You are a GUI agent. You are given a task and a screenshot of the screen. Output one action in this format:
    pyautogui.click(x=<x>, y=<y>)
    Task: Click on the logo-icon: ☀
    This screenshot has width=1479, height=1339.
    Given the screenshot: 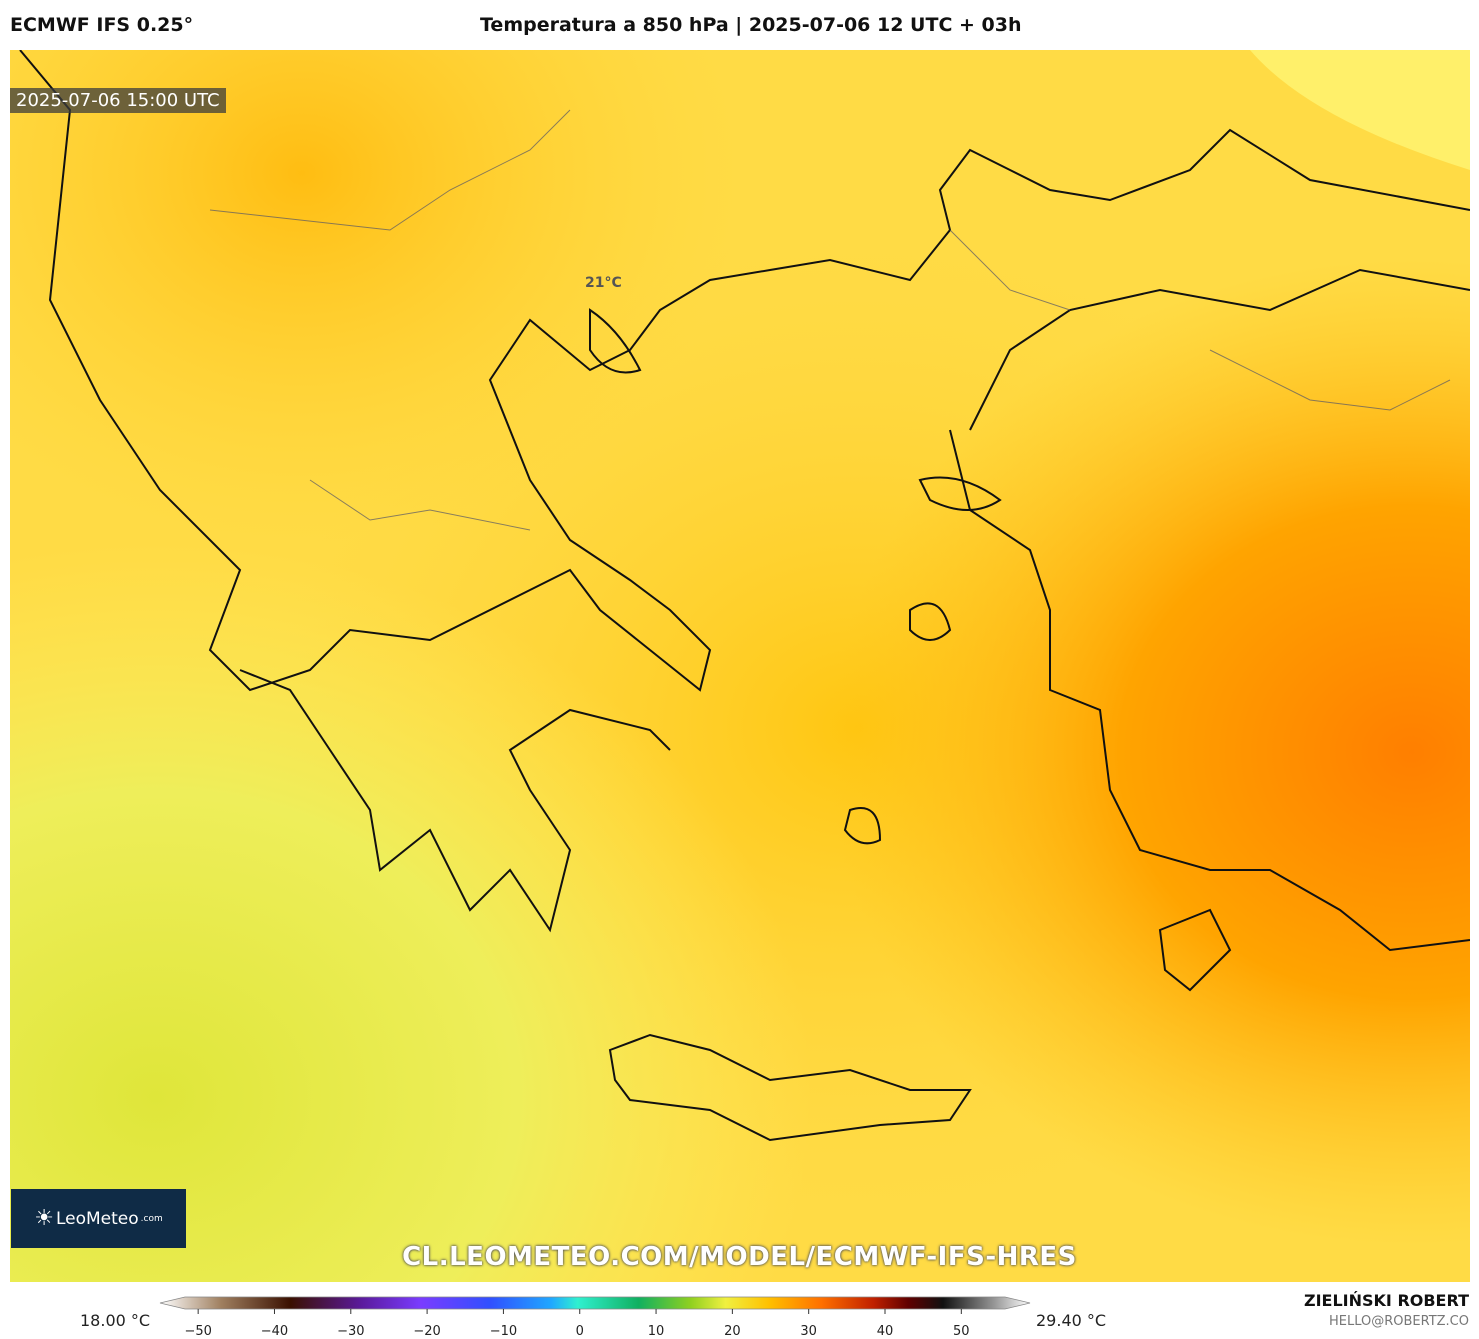 What is the action you would take?
    pyautogui.click(x=44, y=1218)
    